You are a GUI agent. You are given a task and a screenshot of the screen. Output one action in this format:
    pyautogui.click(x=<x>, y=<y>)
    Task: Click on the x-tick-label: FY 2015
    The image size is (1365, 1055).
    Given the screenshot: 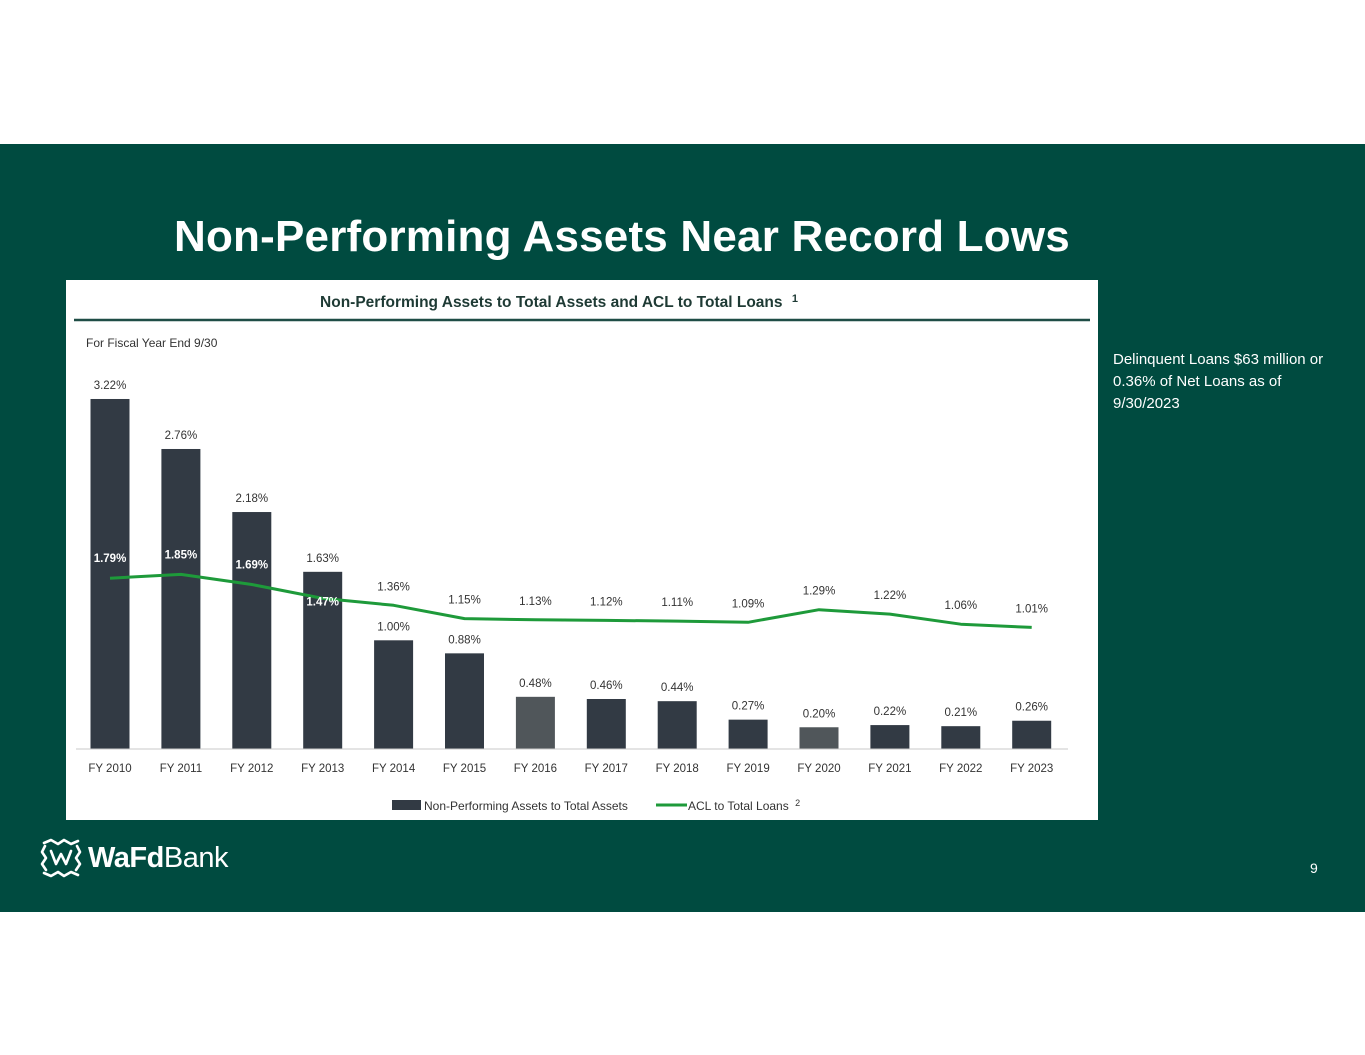 What is the action you would take?
    pyautogui.click(x=464, y=769)
    